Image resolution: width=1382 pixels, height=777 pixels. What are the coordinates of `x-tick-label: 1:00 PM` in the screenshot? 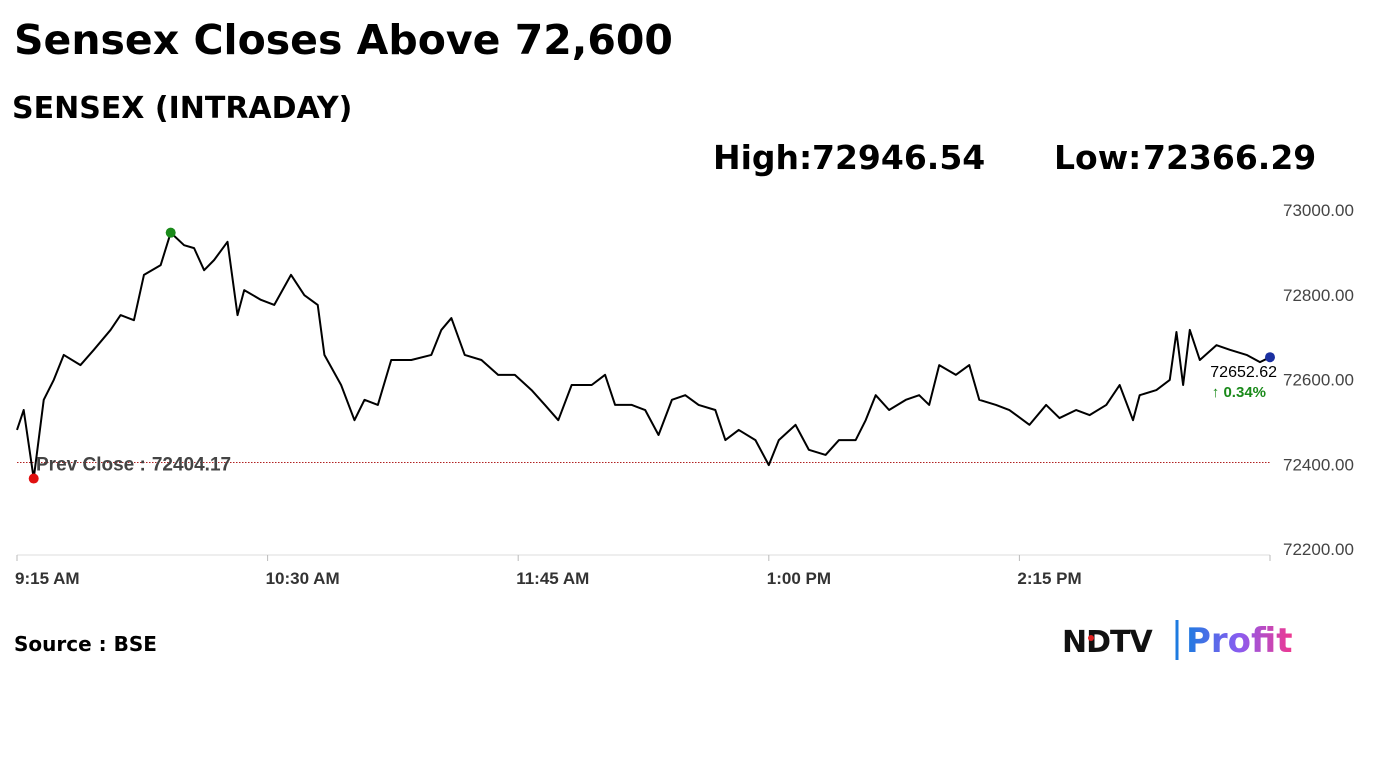 It's located at (799, 578).